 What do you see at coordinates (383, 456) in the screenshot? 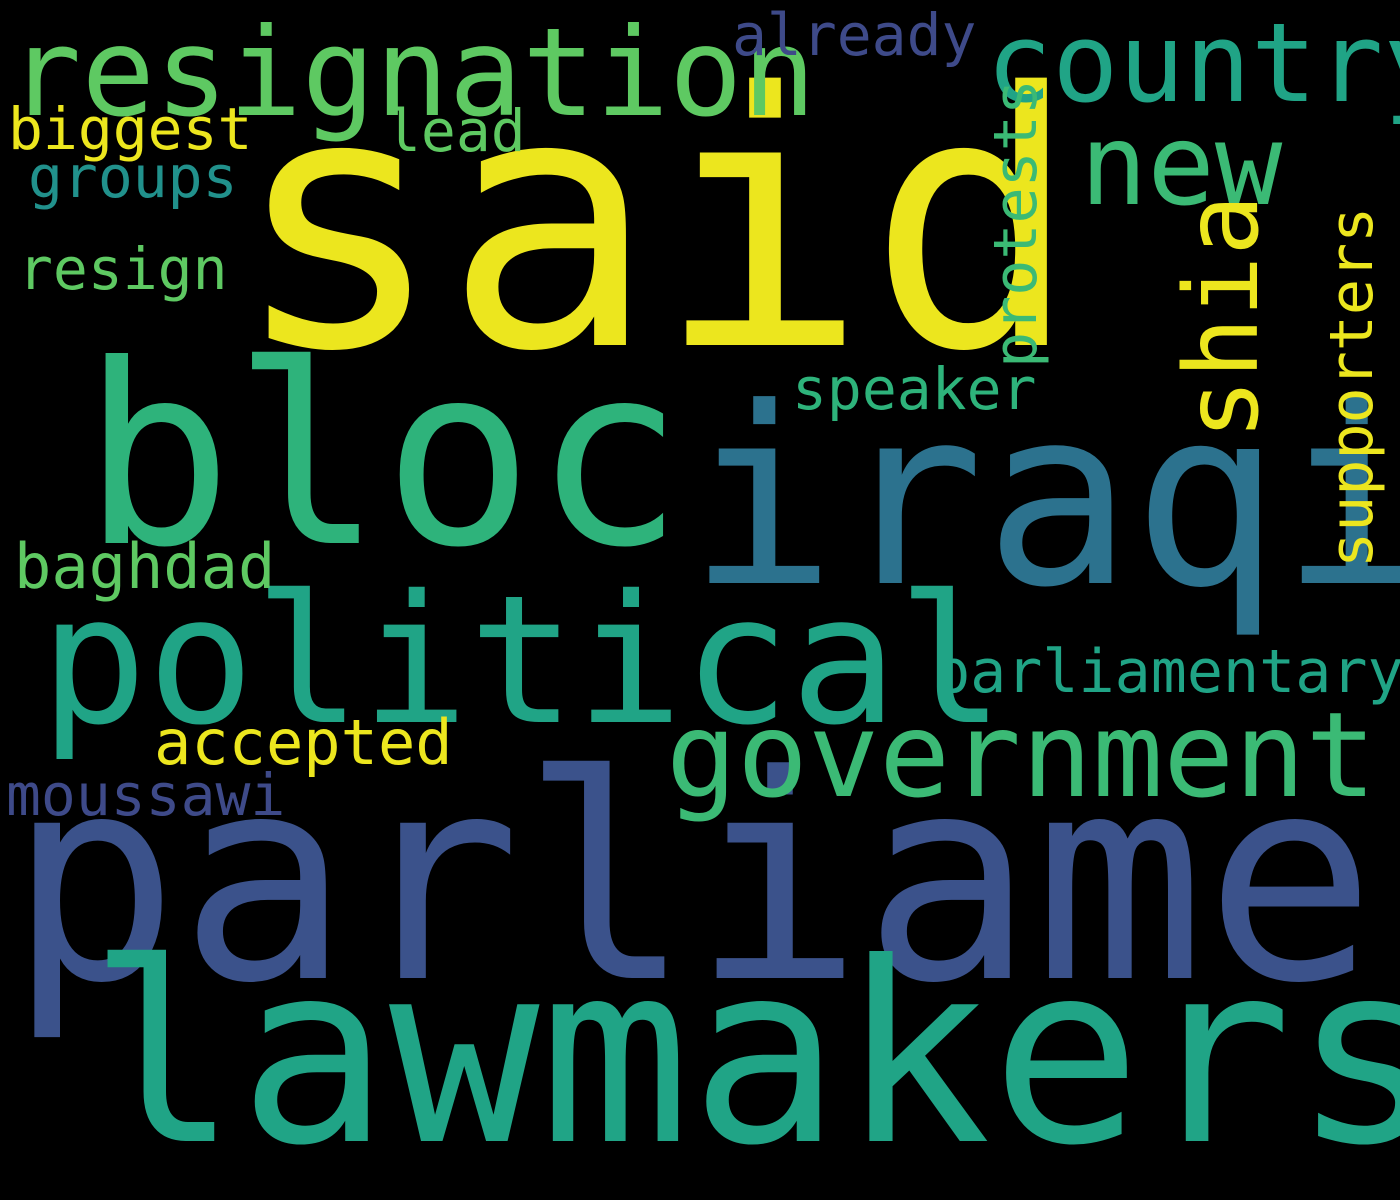
I see `word-bloc: bloc` at bounding box center [383, 456].